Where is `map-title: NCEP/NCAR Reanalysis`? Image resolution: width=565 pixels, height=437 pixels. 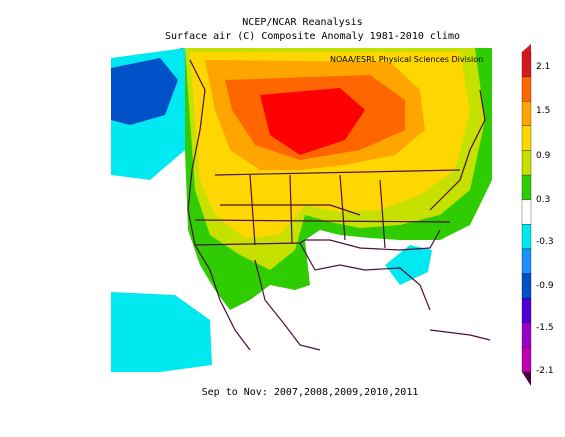
map-title: NCEP/NCAR Reanalysis is located at coordinates (302, 22).